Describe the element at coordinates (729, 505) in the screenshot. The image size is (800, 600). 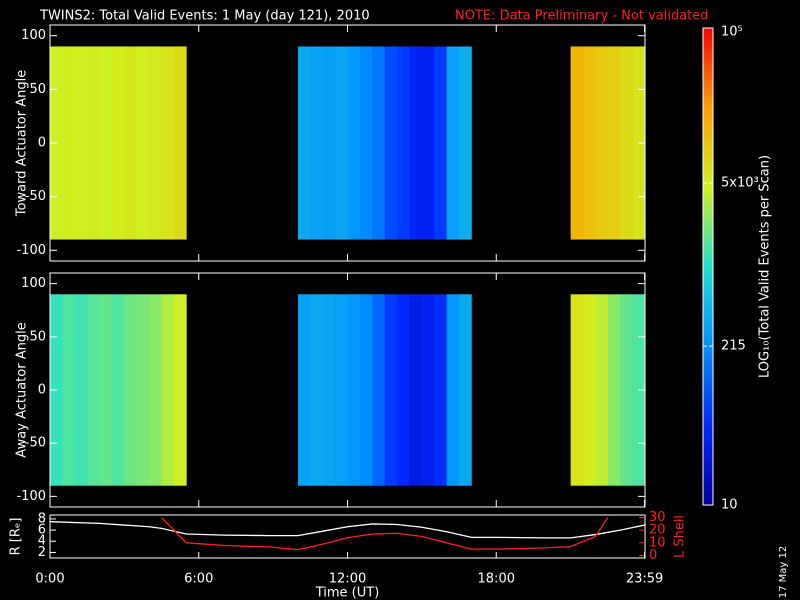
I see `colorbar-tick-label: 10` at that location.